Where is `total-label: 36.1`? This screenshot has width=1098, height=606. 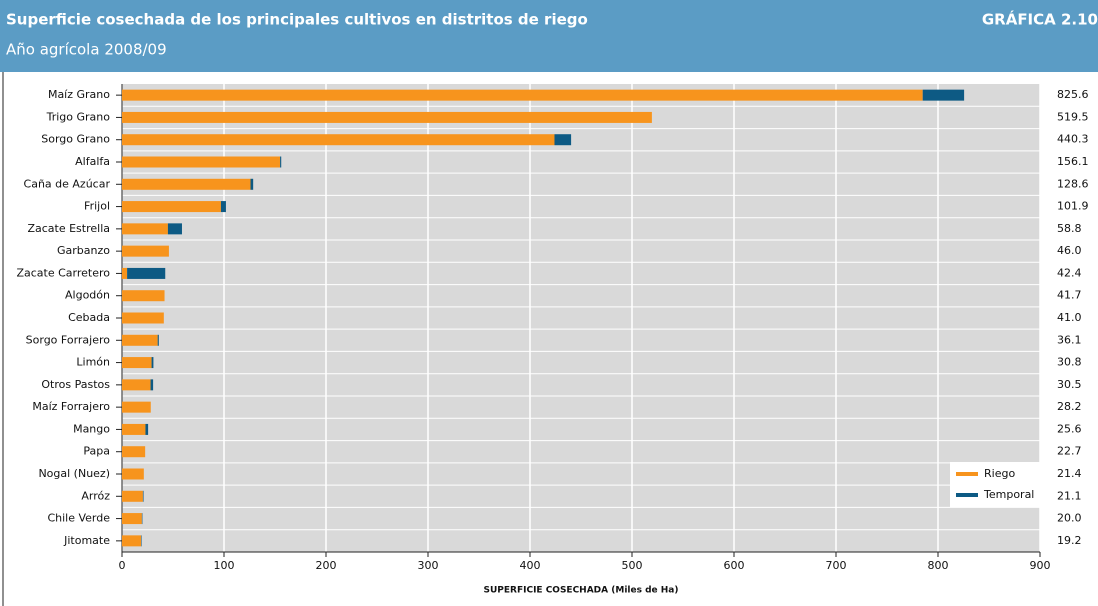
total-label: 36.1 is located at coordinates (1069, 339).